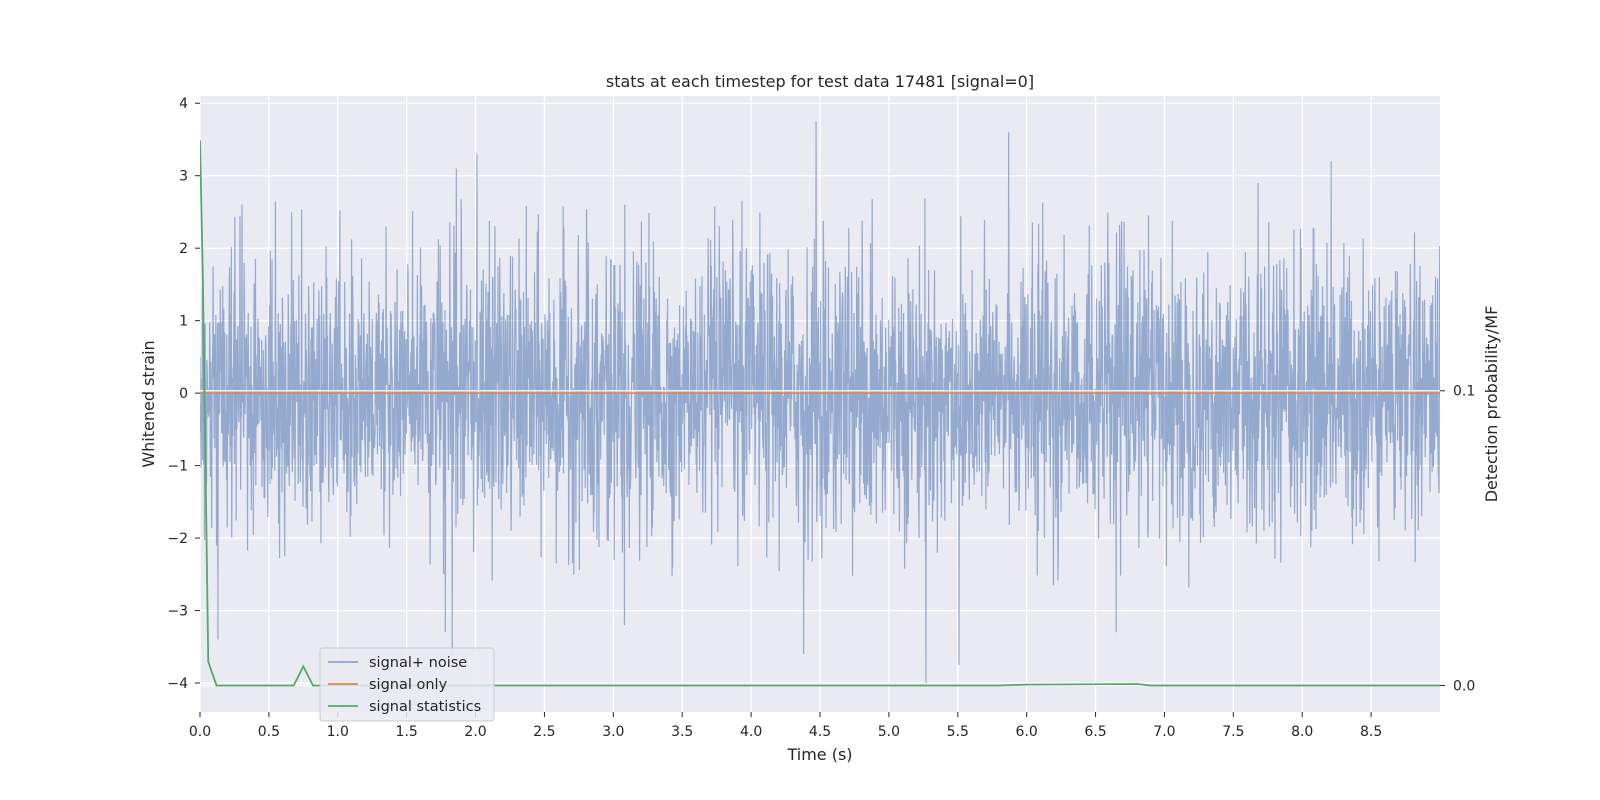 Image resolution: width=1600 pixels, height=800 pixels. Describe the element at coordinates (183, 322) in the screenshot. I see `y-tick-label: 1` at that location.